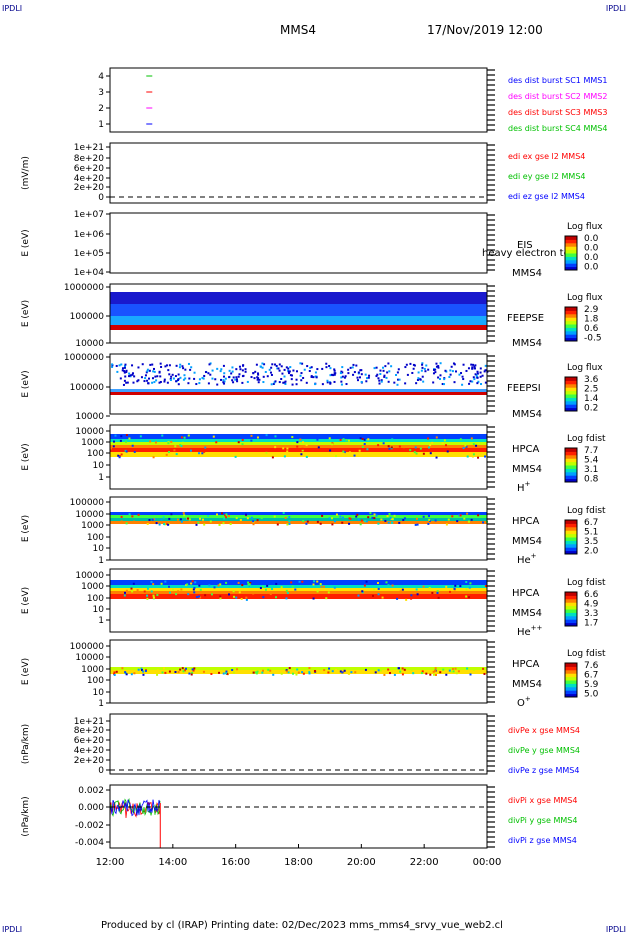 The width and height of the screenshot is (630, 934). I want to click on colorbar-tick-label: 6.7, so click(591, 676).